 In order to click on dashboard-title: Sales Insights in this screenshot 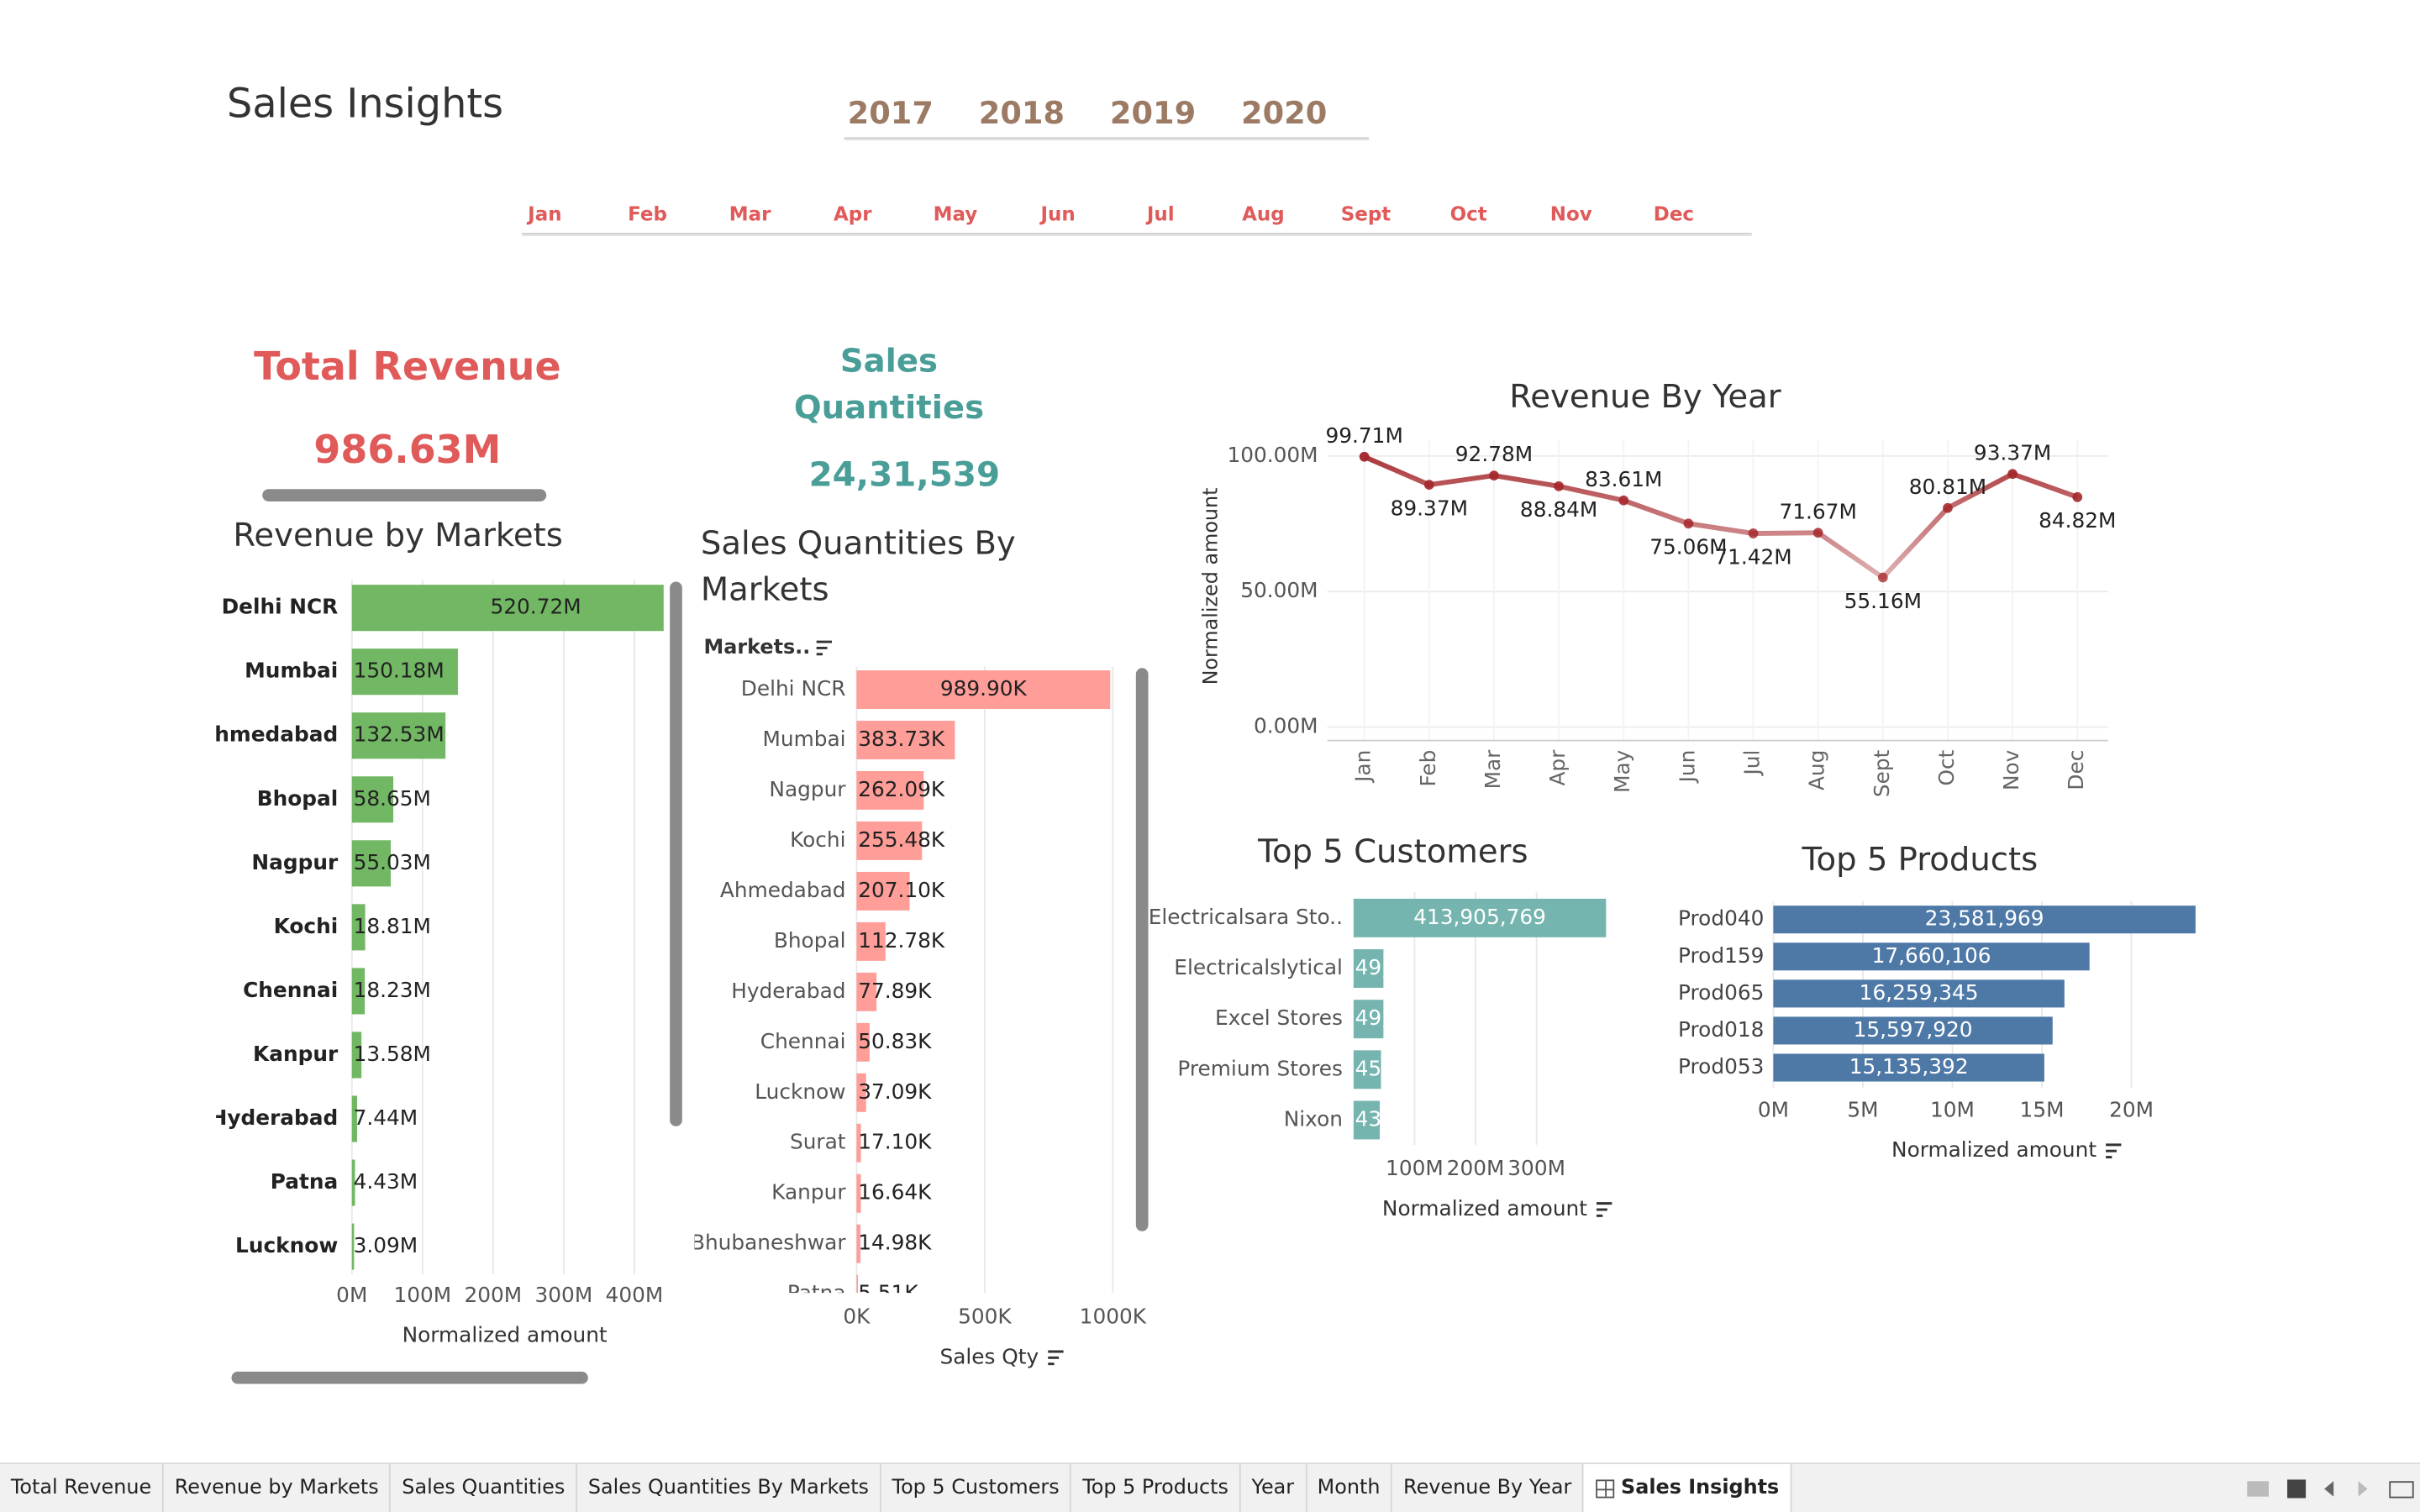, I will do `click(365, 105)`.